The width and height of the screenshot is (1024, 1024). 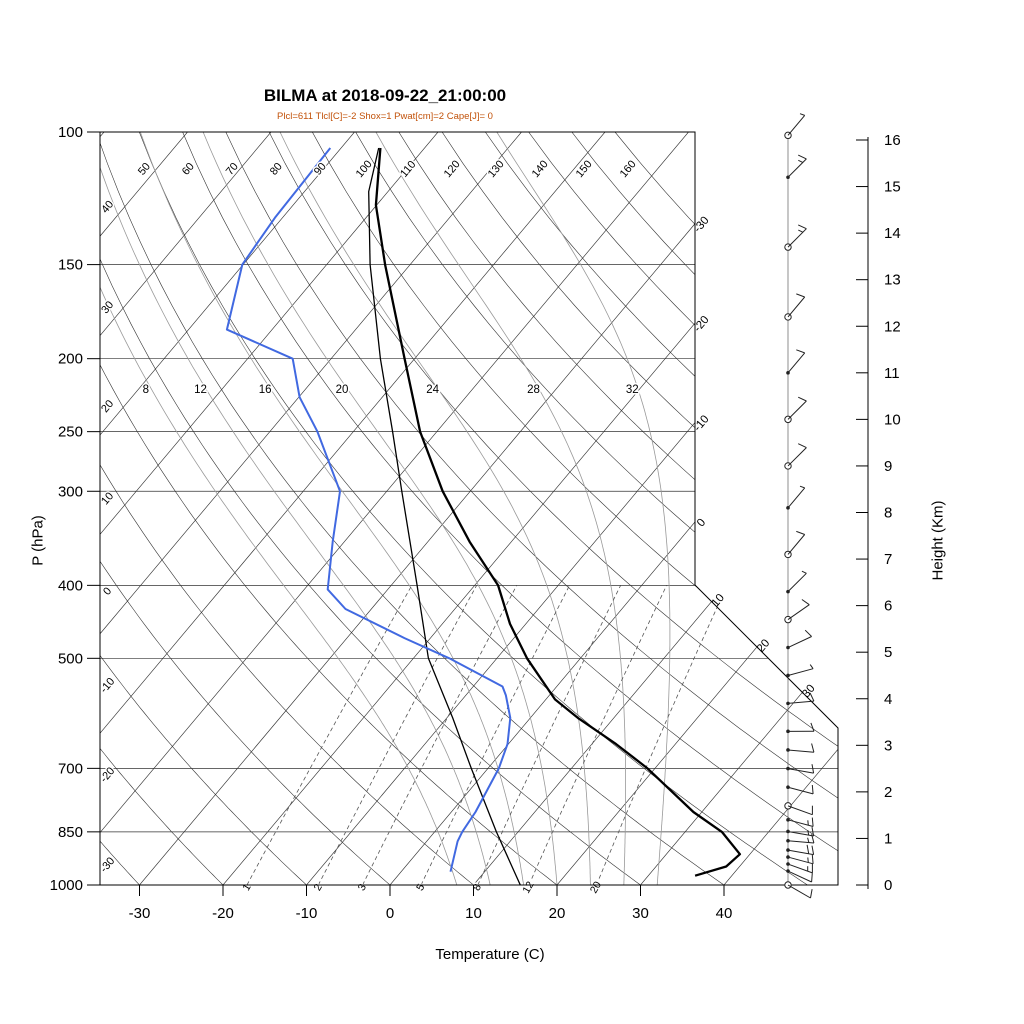 I want to click on height-tick-label: 2, so click(x=888, y=792).